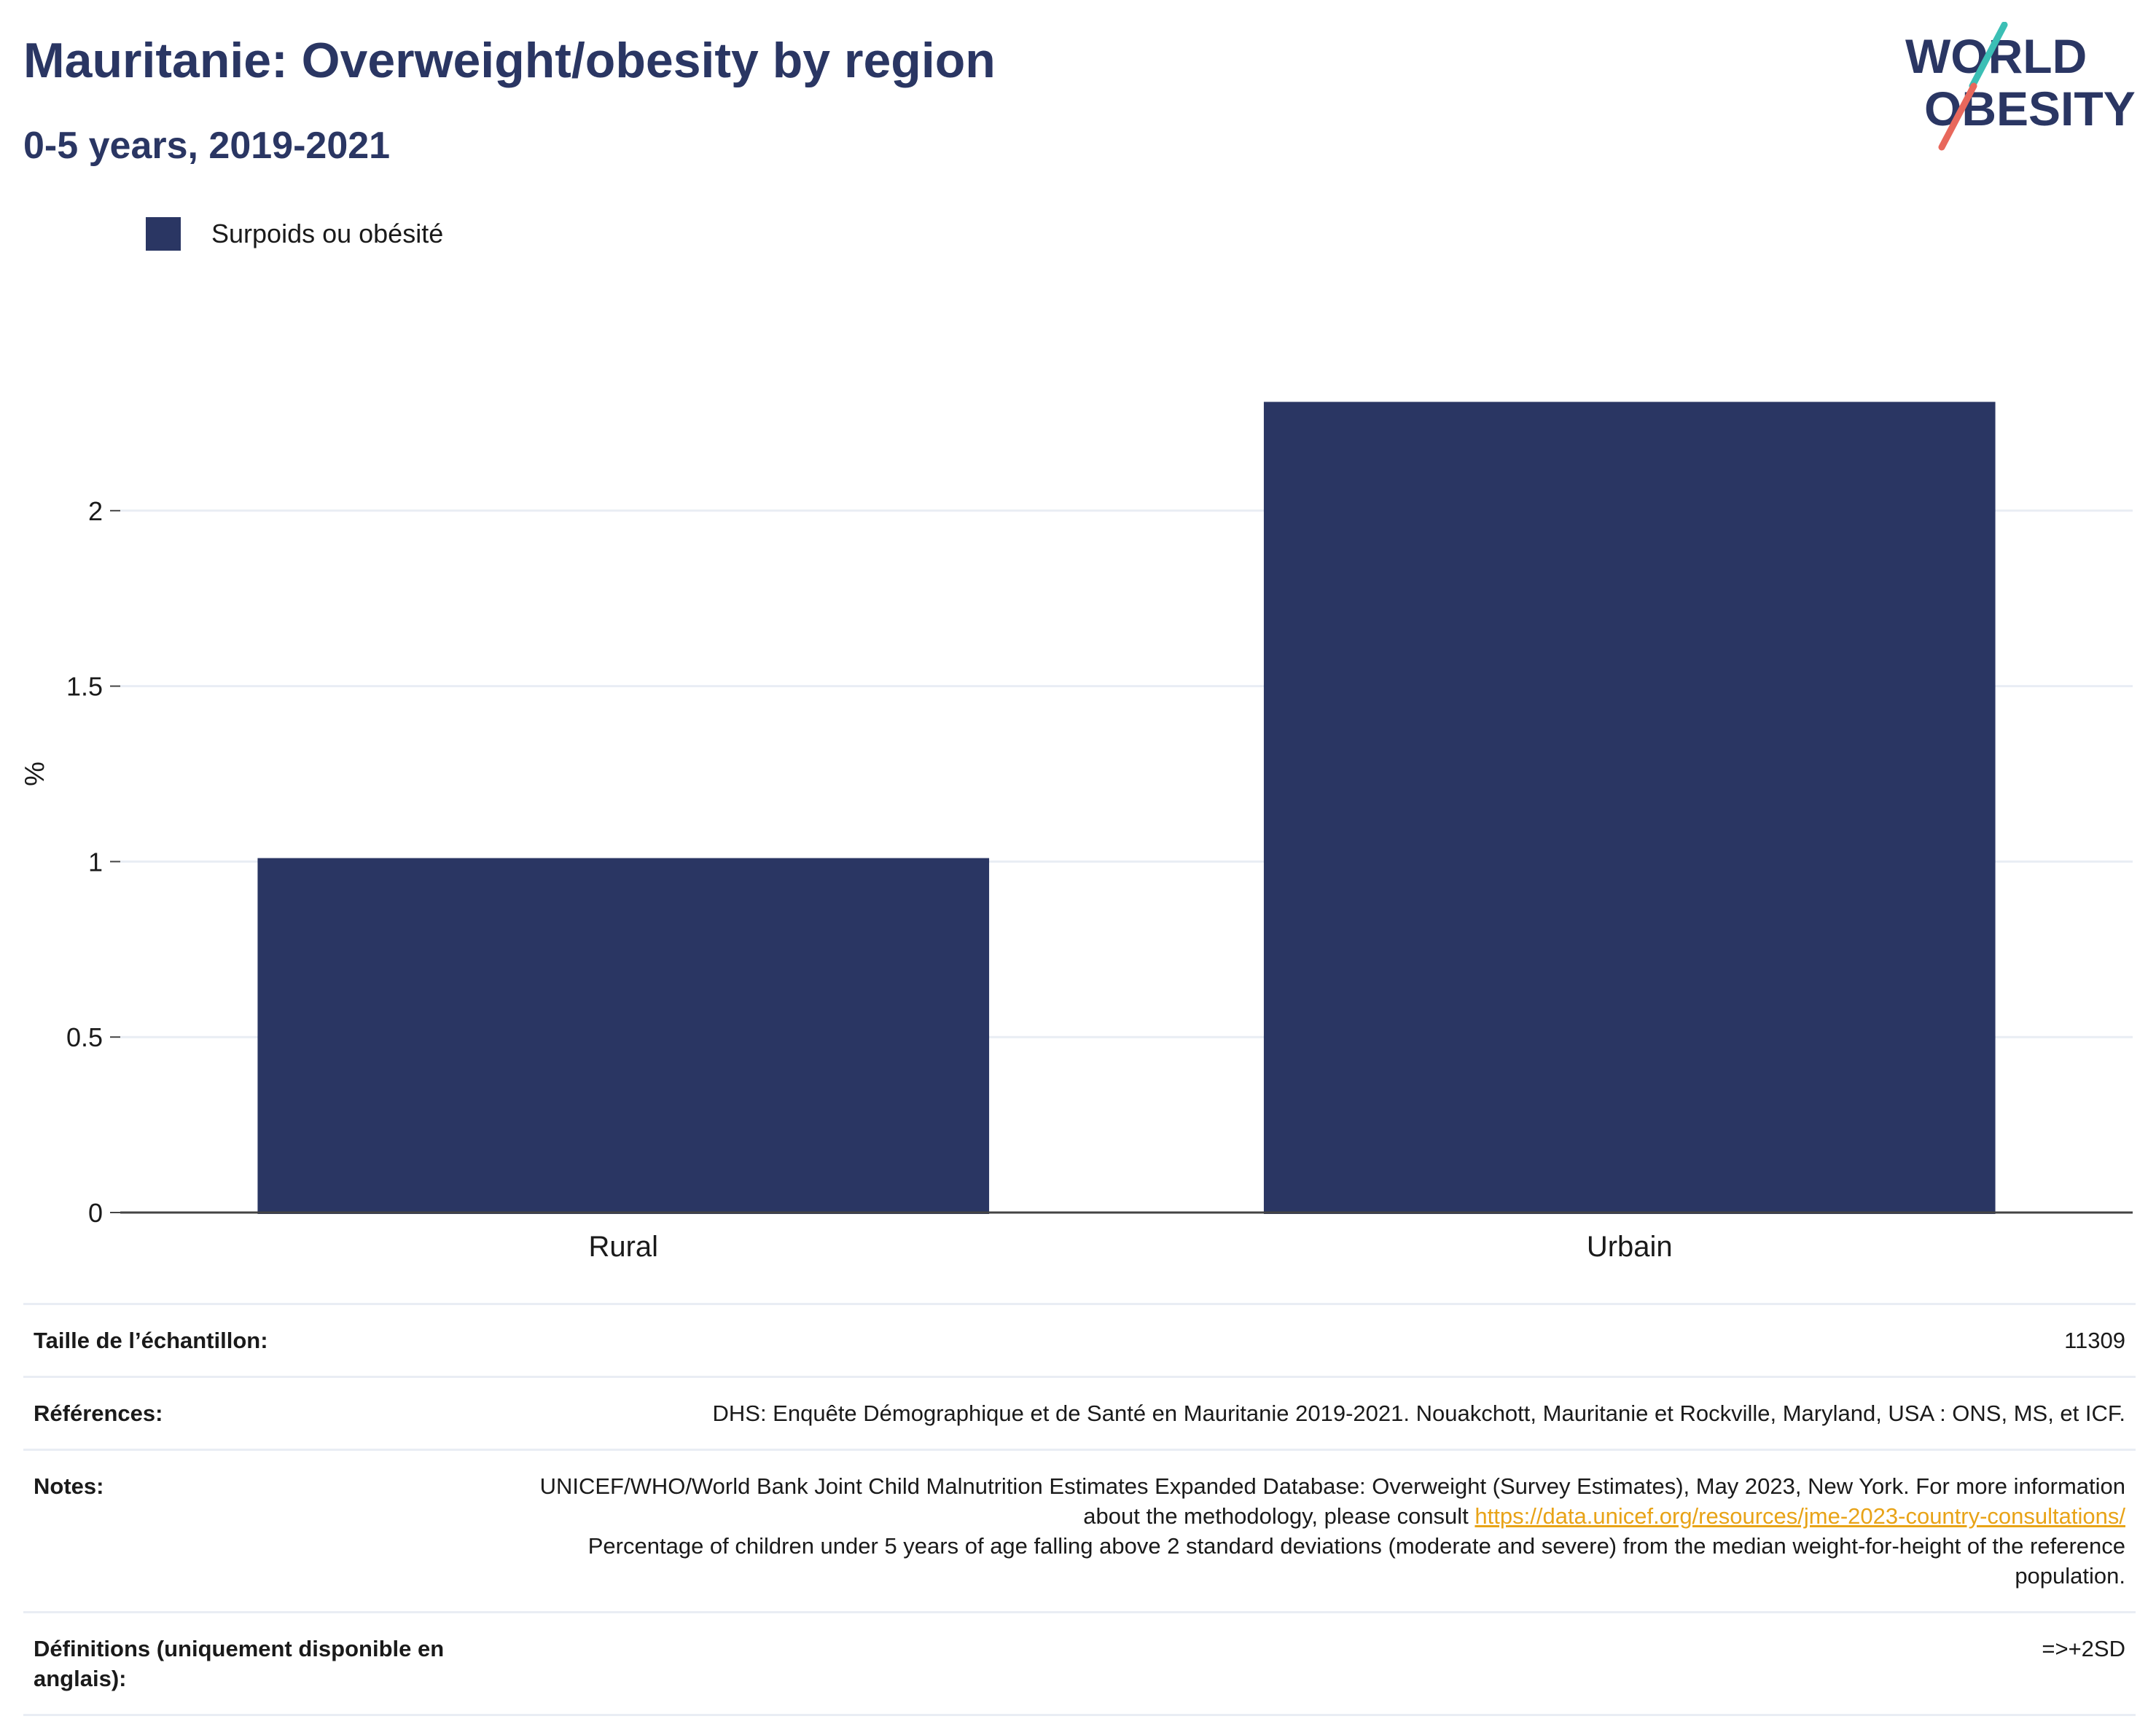 The height and width of the screenshot is (1735, 2156). I want to click on world-obesity-logo: WORLD OBESITY, so click(2021, 86).